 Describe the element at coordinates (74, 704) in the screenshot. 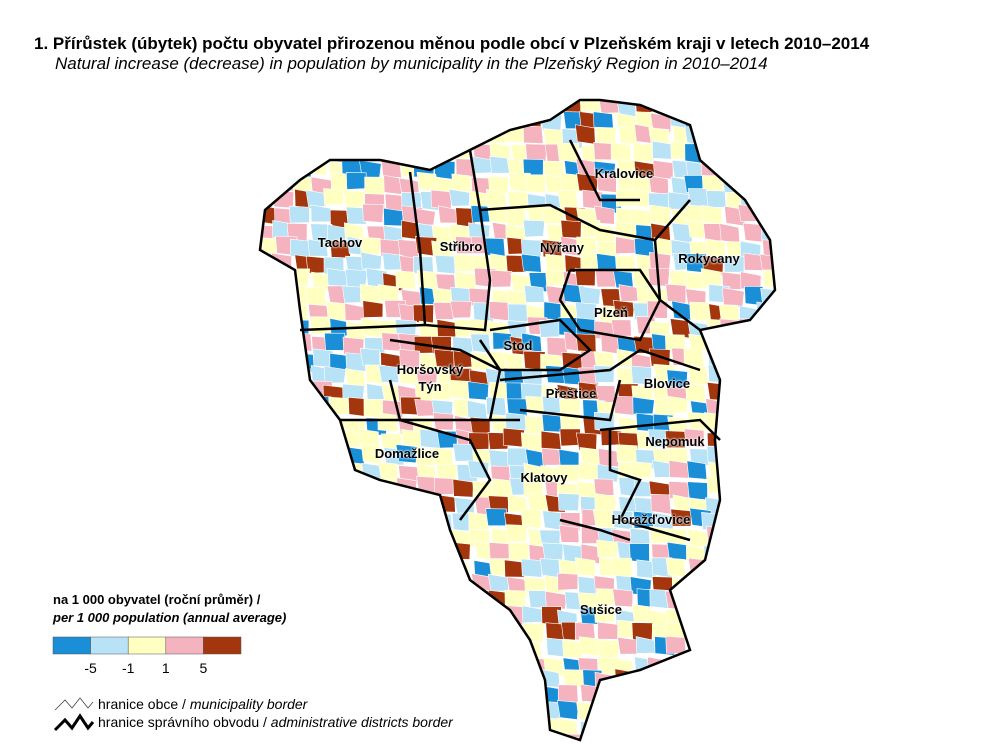

I see `municipality-border-icon` at that location.